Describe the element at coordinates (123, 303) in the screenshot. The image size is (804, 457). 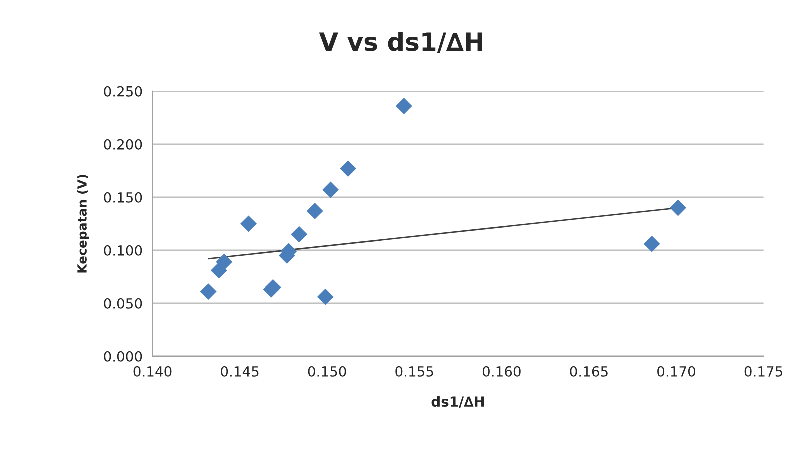
I see `y-tick-label: 0.050` at that location.